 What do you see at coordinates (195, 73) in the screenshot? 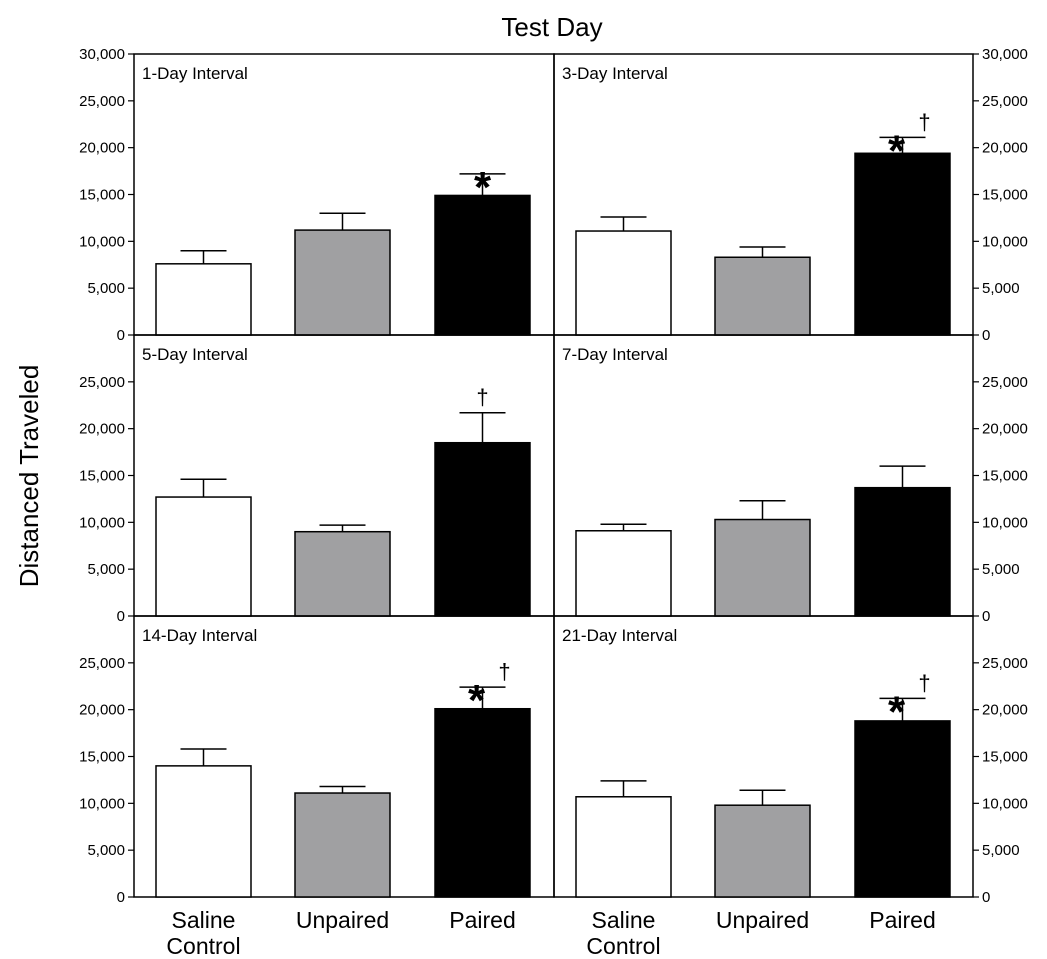
I see `panel-label: 1-Day Interval` at bounding box center [195, 73].